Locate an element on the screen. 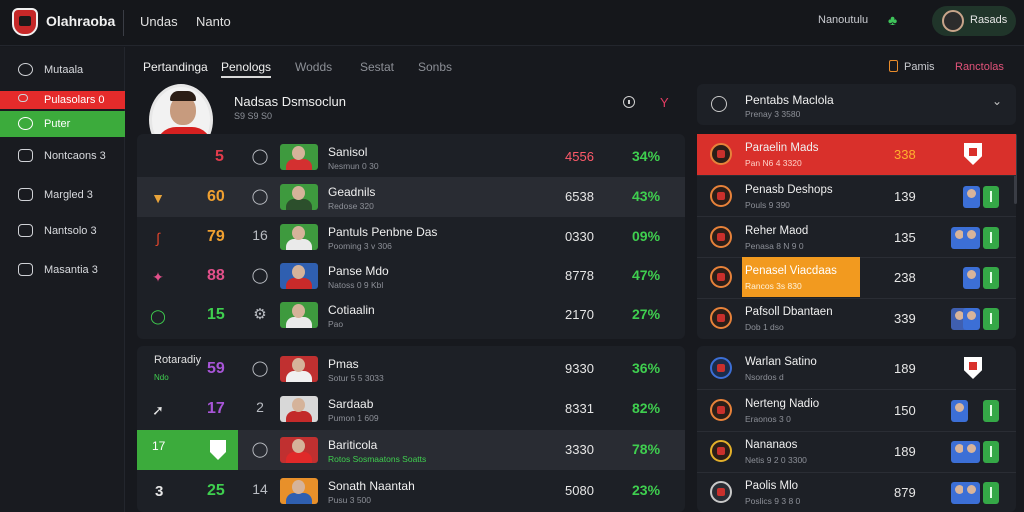  player-name: Geadnils is located at coordinates (352, 192).